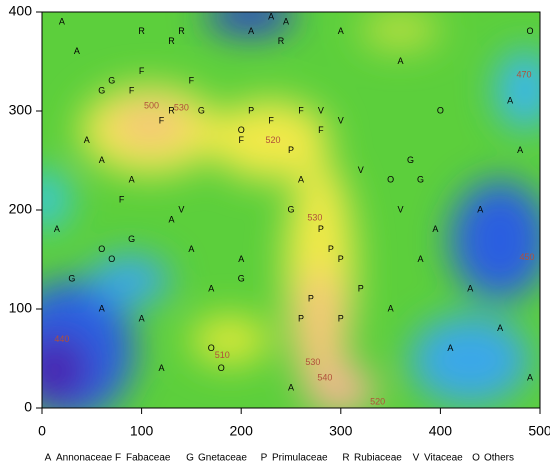 The height and width of the screenshot is (473, 550). I want to click on contour-label: 440, so click(61, 339).